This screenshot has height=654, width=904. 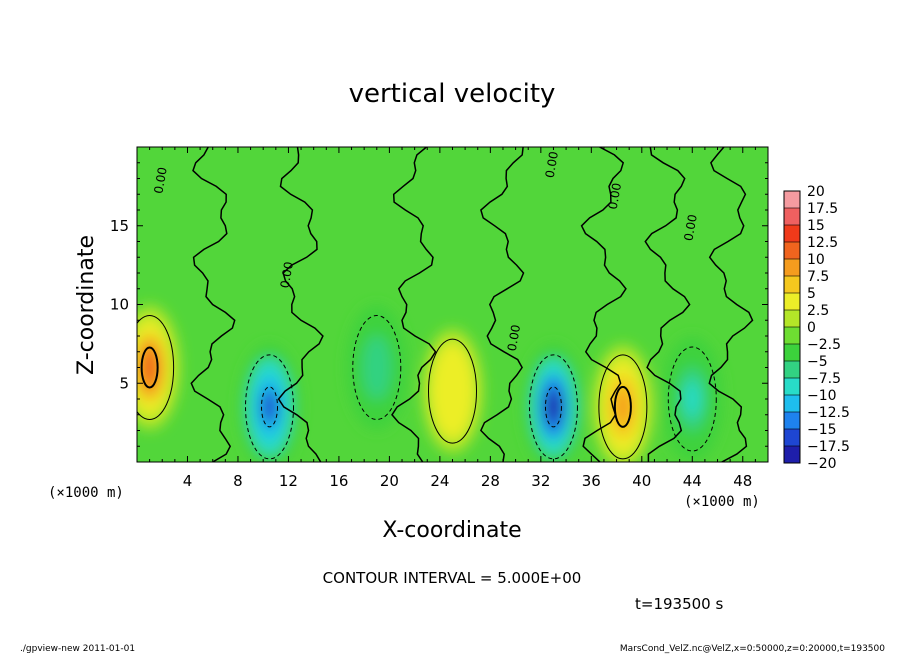 What do you see at coordinates (692, 481) in the screenshot?
I see `x-tick-label: 44` at bounding box center [692, 481].